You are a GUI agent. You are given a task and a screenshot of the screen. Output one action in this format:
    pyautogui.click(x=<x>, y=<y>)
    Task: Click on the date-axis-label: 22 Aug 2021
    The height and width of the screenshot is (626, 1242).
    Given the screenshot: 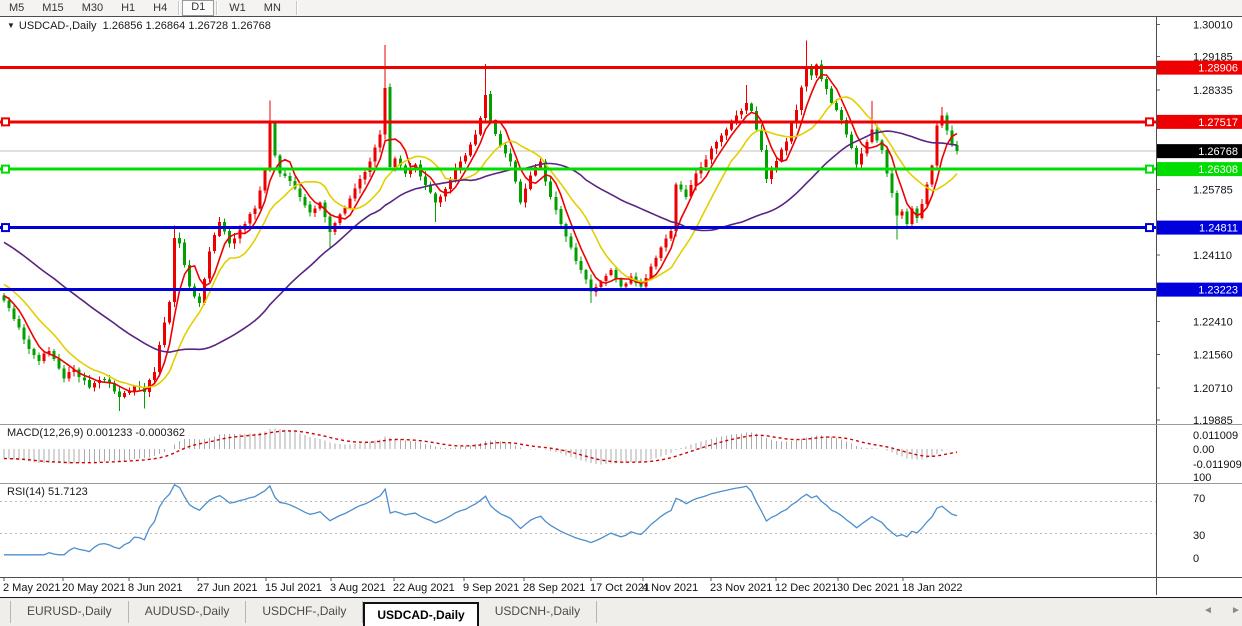 What is the action you would take?
    pyautogui.click(x=424, y=588)
    